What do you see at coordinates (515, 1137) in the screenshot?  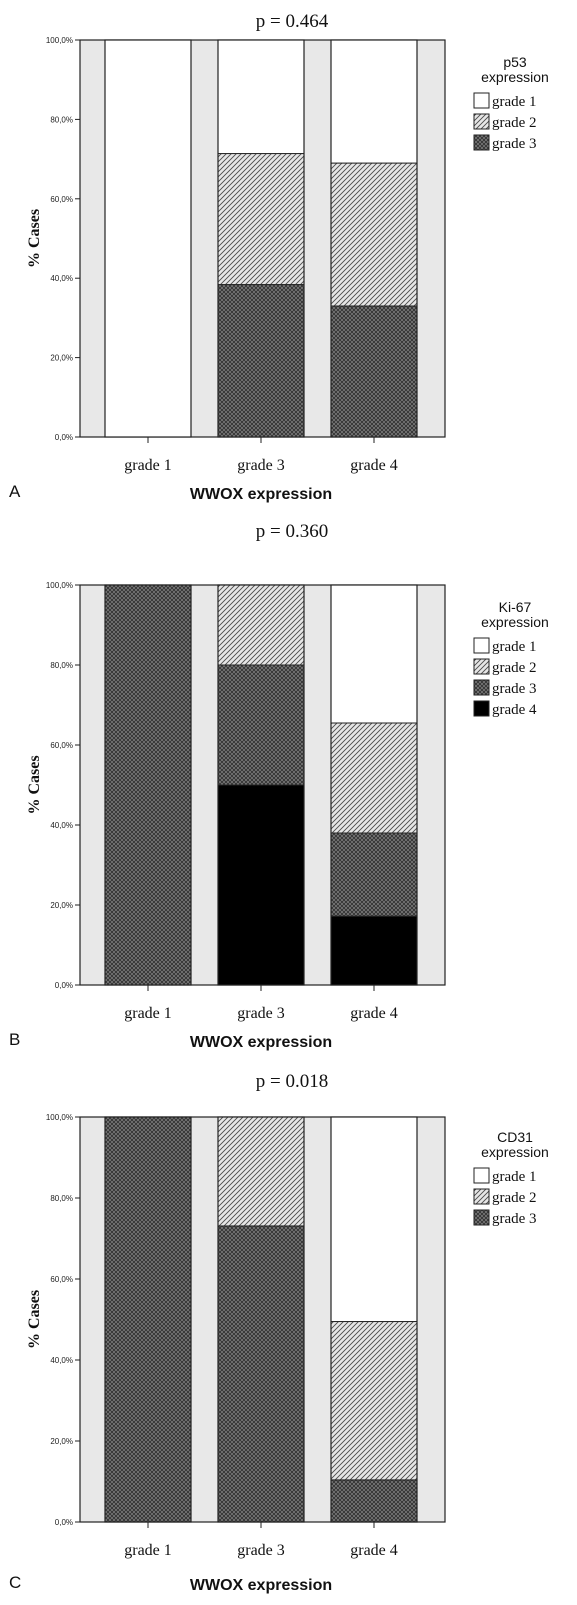 I see `legend-title: CD31` at bounding box center [515, 1137].